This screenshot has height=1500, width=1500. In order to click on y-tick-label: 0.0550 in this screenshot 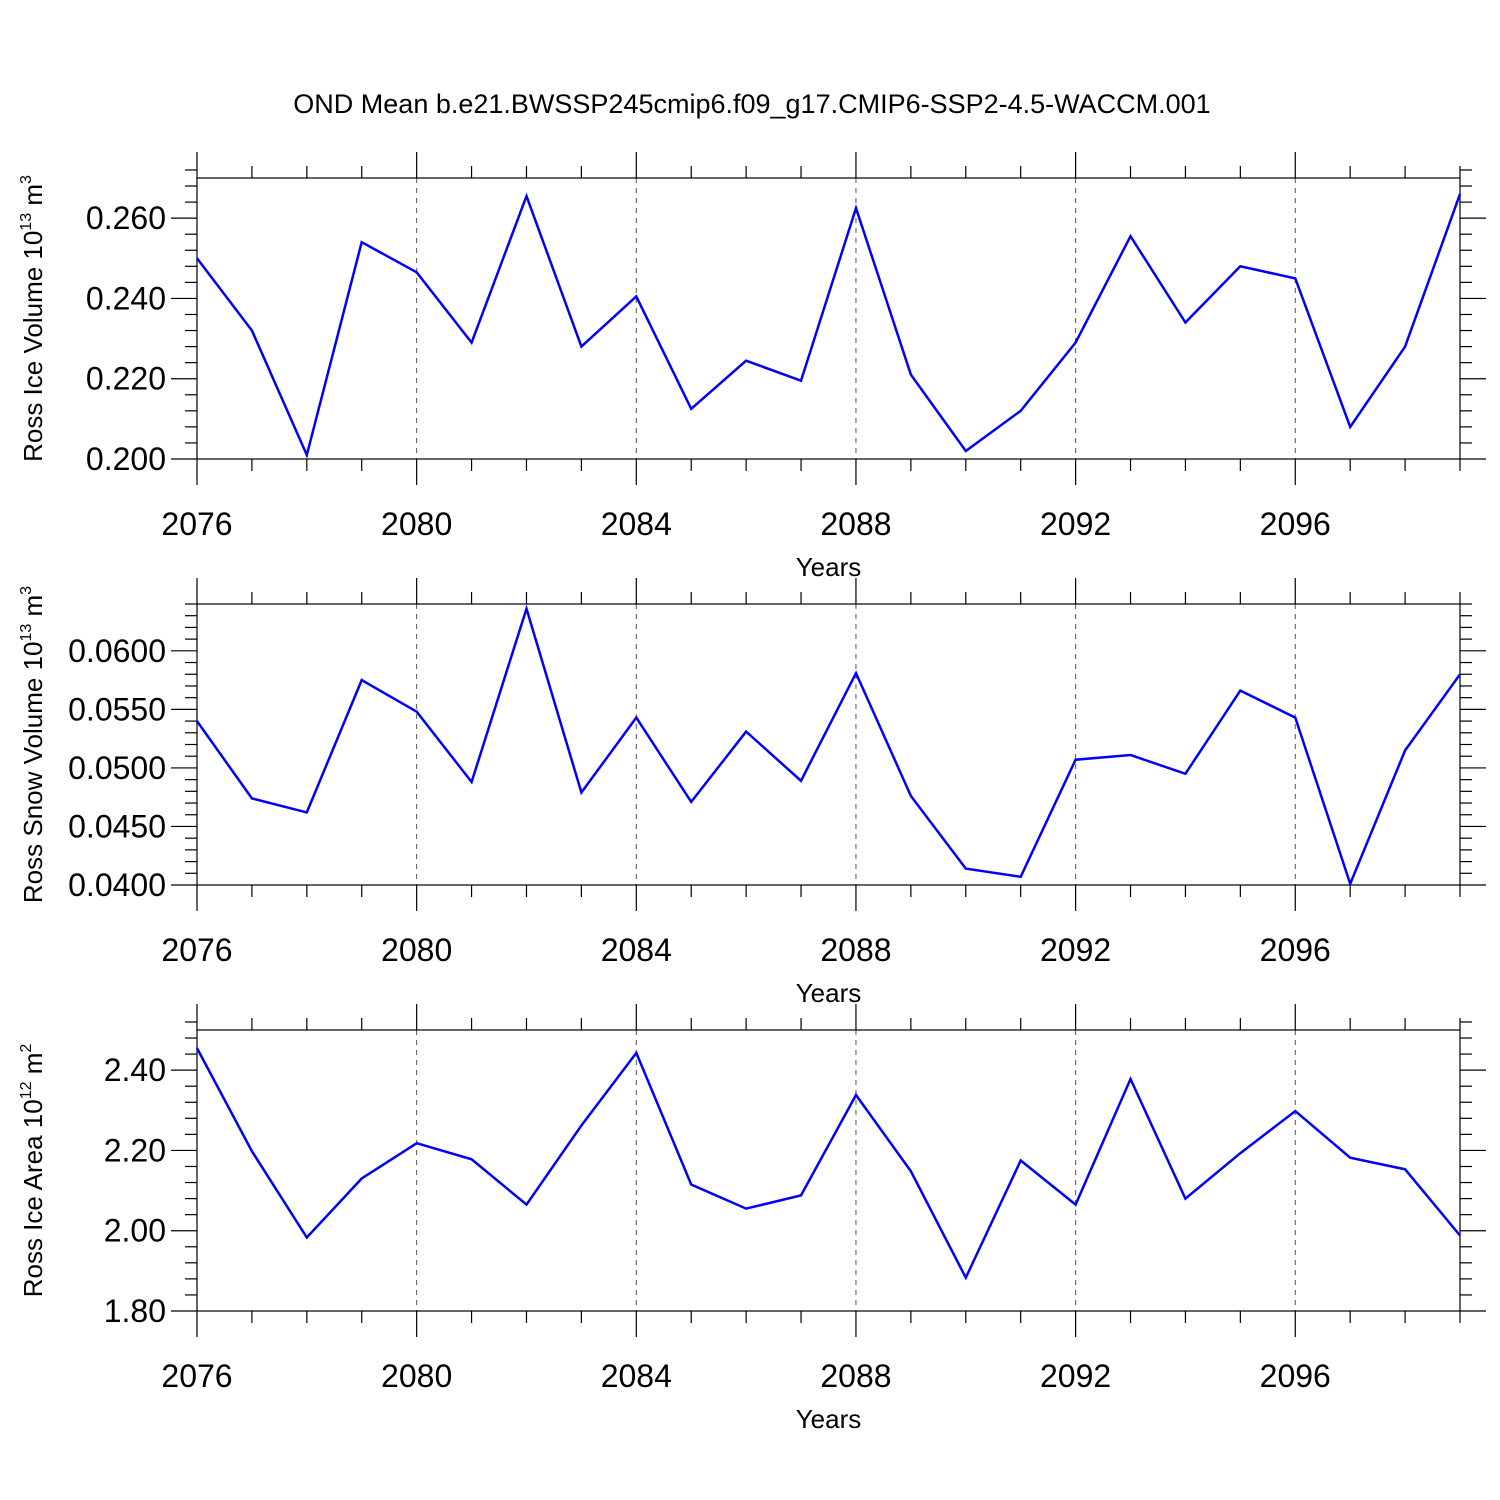, I will do `click(117, 709)`.